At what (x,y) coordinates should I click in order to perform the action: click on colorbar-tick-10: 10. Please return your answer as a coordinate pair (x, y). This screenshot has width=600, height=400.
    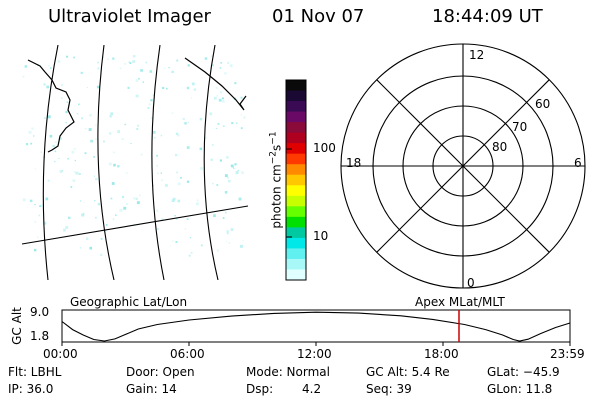
    Looking at the image, I should click on (321, 236).